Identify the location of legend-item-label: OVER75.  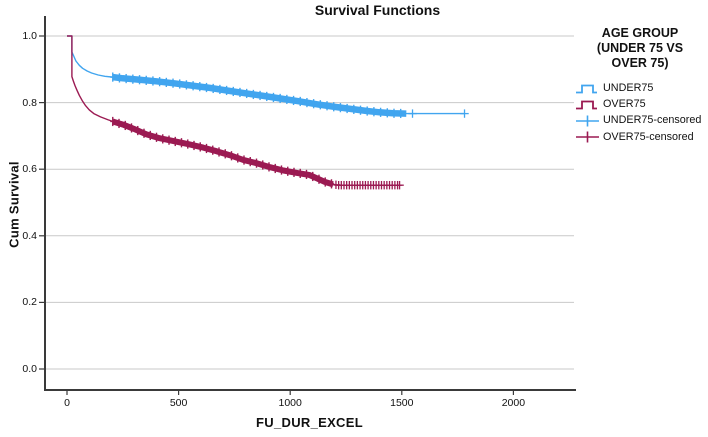
(624, 104).